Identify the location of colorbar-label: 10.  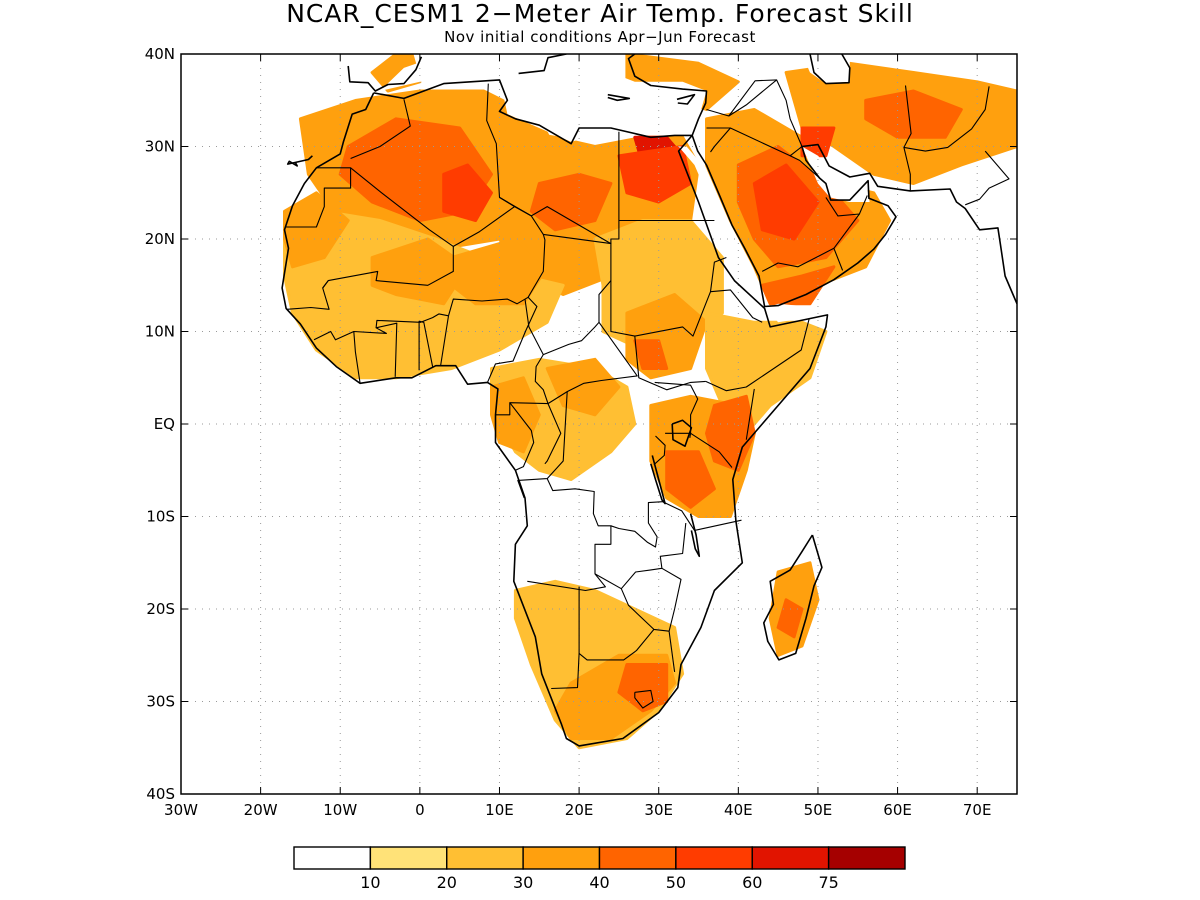
(370, 882).